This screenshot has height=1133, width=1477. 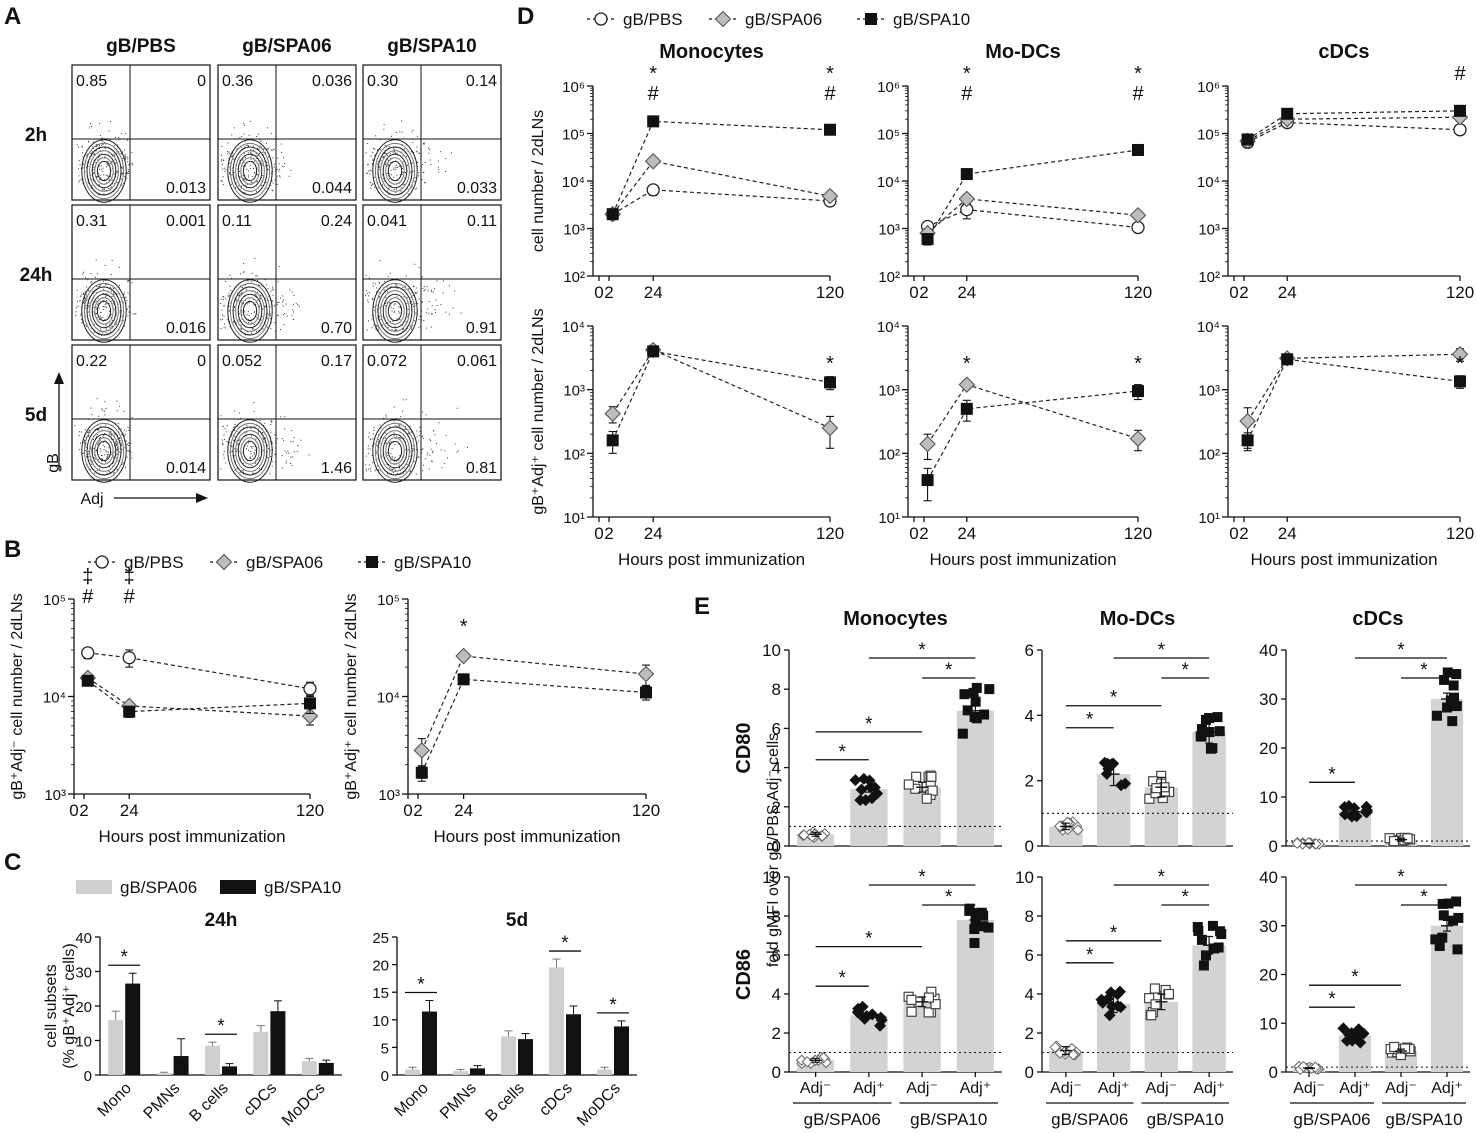 I want to click on x-tick-label: 120, so click(x=830, y=292).